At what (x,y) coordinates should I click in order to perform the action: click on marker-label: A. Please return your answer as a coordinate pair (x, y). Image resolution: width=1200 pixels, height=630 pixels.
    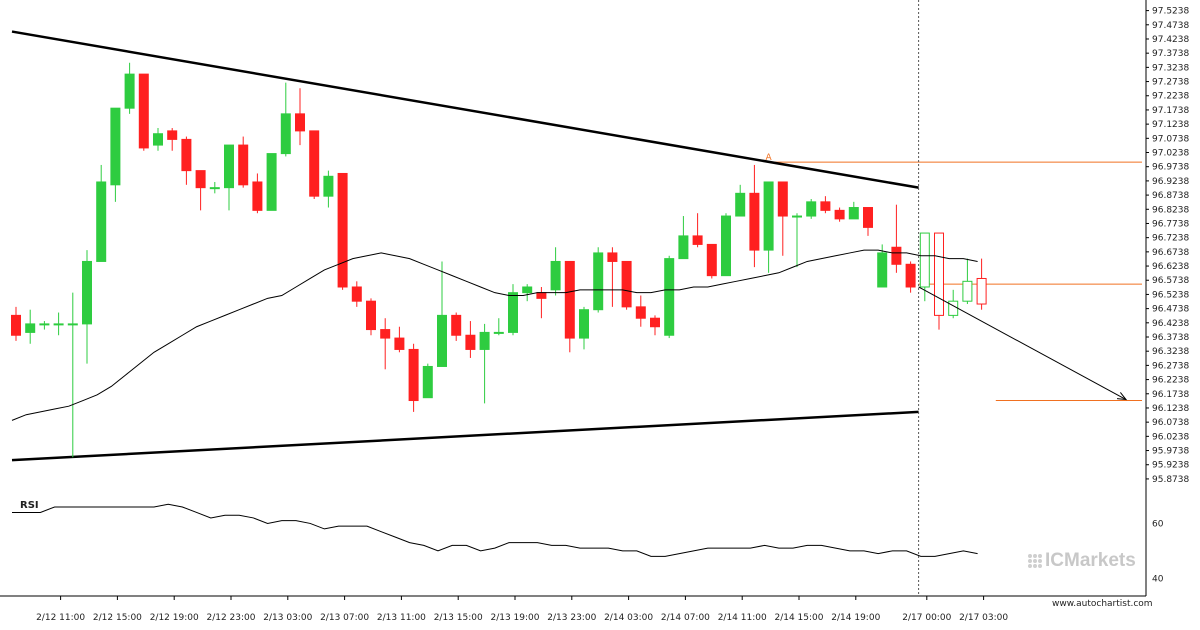
    Looking at the image, I should click on (769, 158).